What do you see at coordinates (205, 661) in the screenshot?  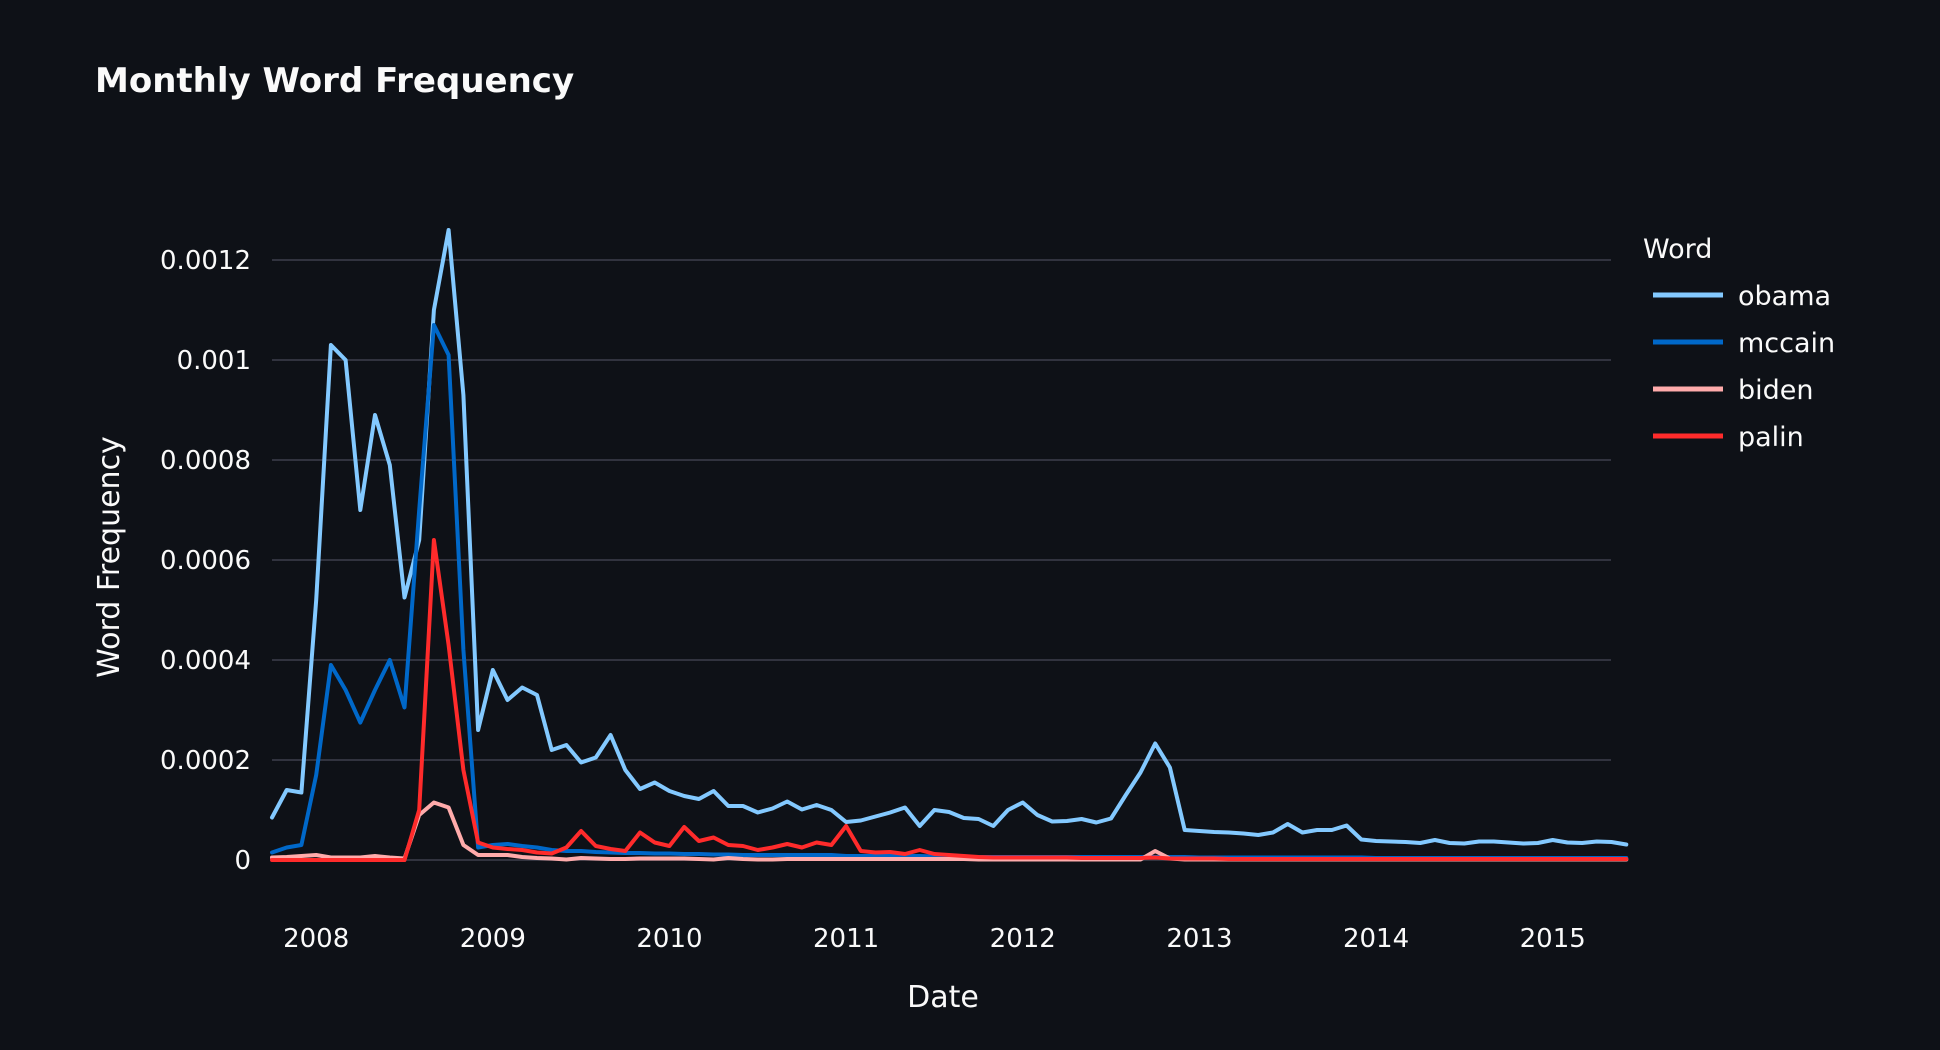 I see `y-tick-label: 0.0004` at bounding box center [205, 661].